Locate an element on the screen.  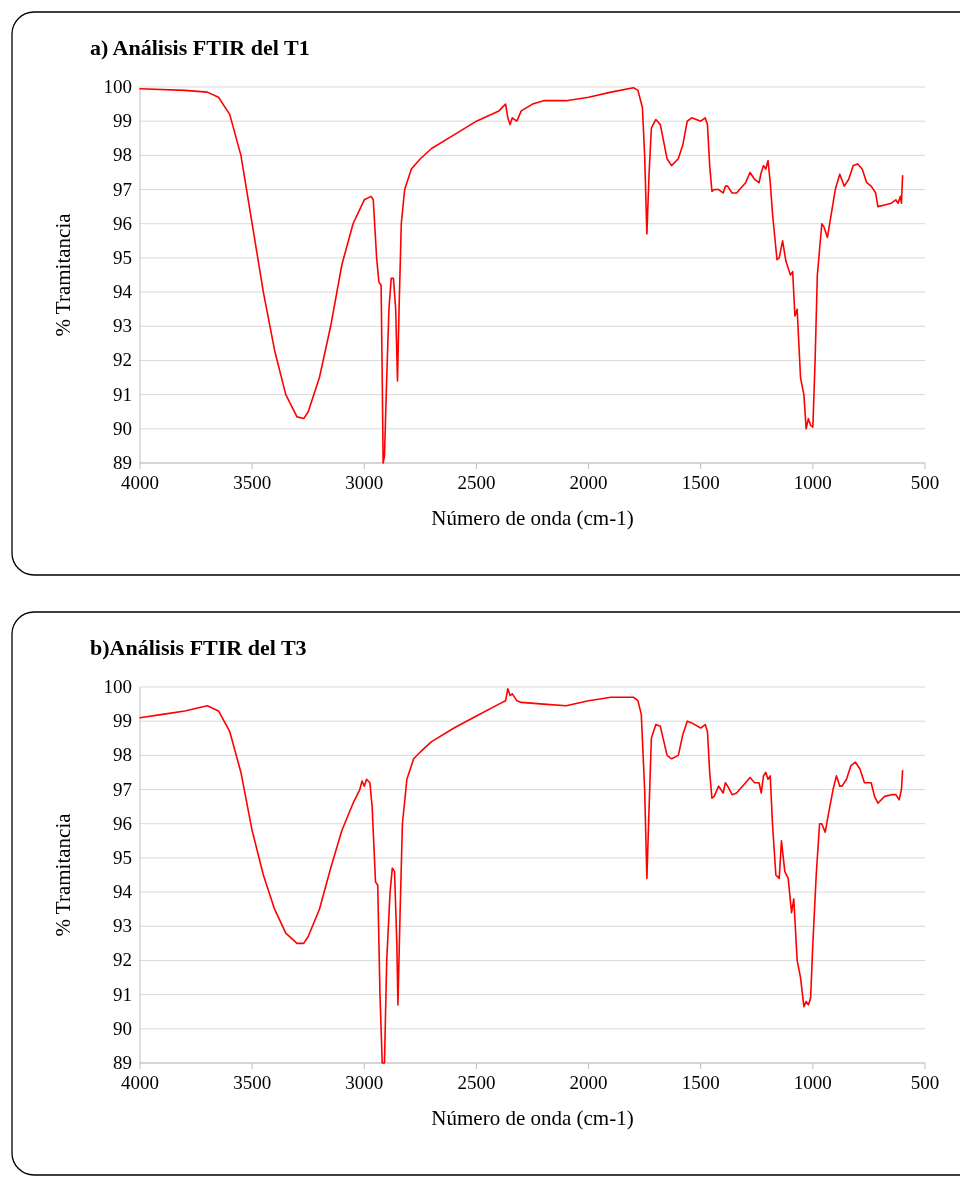
chart-title: b)Análisis FTIR del T3 is located at coordinates (198, 647).